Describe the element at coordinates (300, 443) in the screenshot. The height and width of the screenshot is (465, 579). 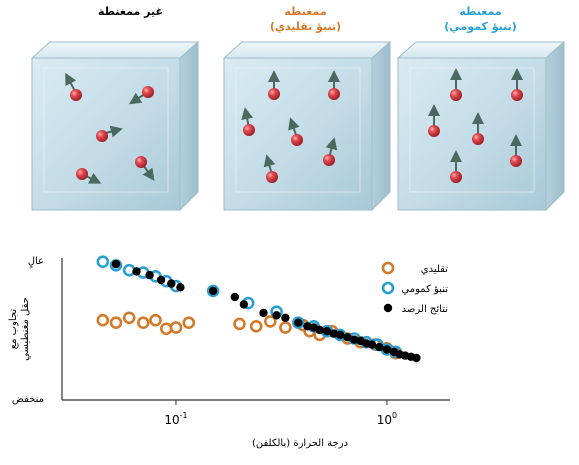
I see `x-axis-label: درجة الحرارة (بالكلفن)` at that location.